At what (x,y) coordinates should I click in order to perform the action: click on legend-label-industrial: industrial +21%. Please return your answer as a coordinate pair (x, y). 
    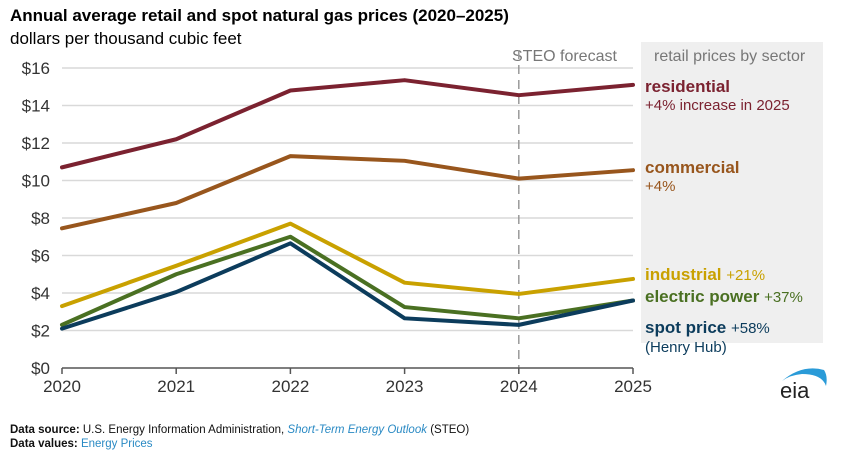
    Looking at the image, I should click on (705, 275).